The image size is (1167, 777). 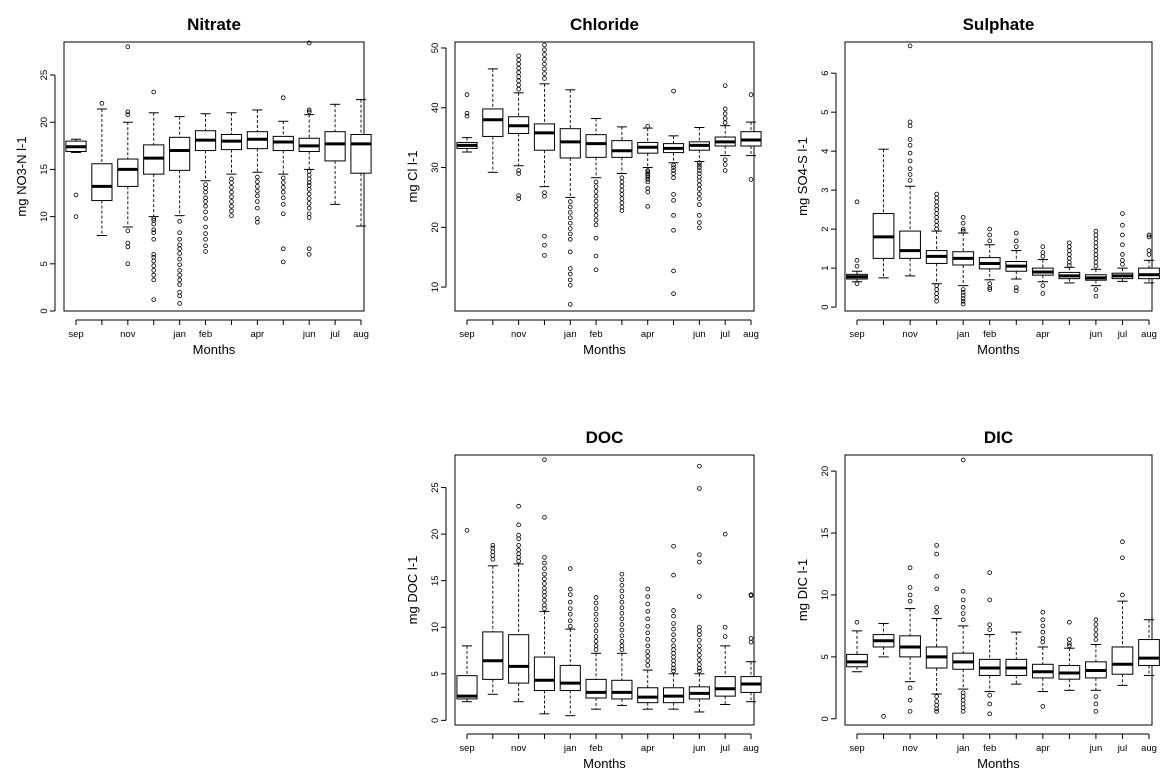 What do you see at coordinates (725, 618) in the screenshot?
I see `box-jul` at bounding box center [725, 618].